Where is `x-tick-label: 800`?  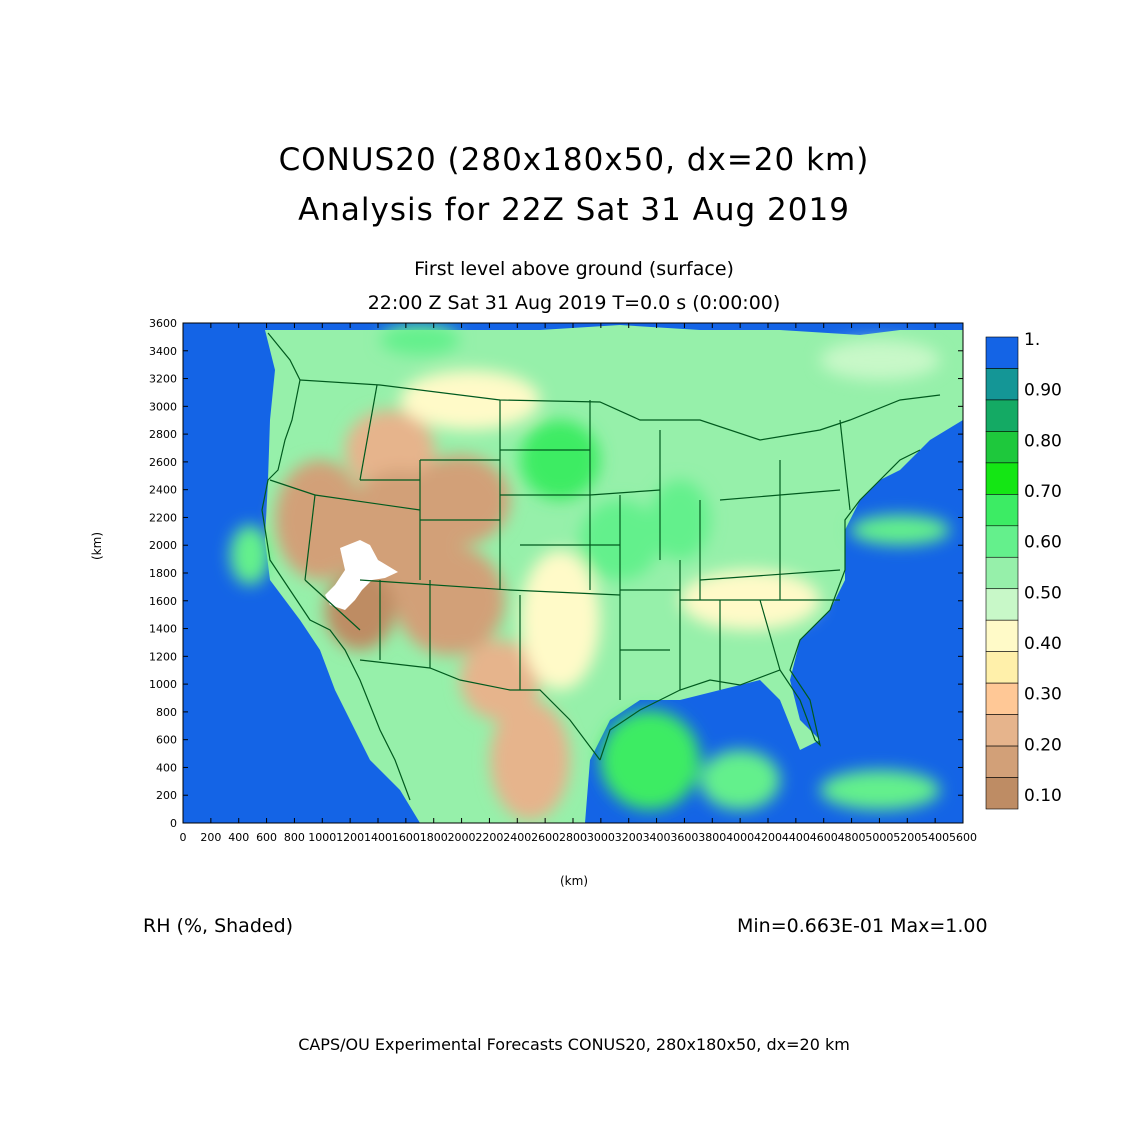 x-tick-label: 800 is located at coordinates (294, 837).